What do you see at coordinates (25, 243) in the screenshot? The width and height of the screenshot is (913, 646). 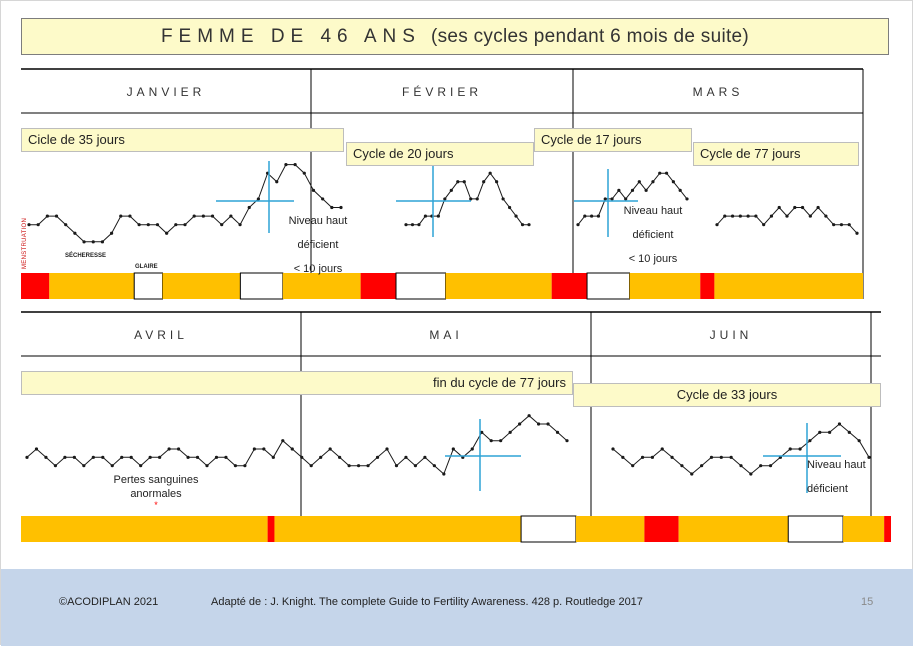 I see `label-menstruation: MENSTRUATION` at bounding box center [25, 243].